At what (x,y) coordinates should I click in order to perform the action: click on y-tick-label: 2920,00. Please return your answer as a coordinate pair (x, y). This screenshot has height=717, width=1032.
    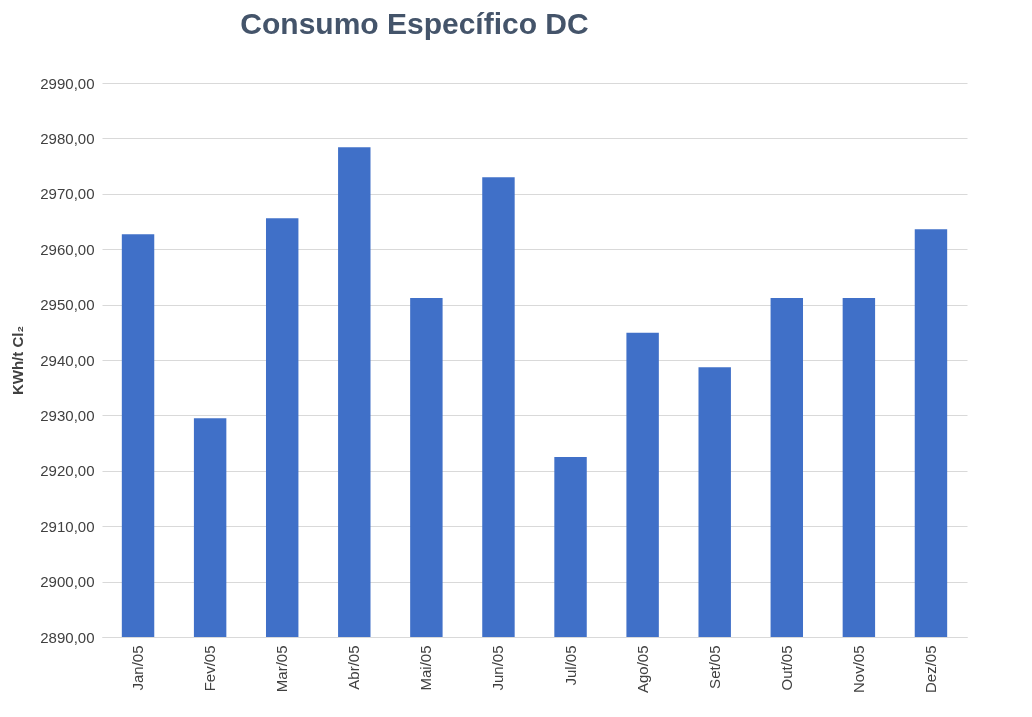
    Looking at the image, I should click on (67, 471).